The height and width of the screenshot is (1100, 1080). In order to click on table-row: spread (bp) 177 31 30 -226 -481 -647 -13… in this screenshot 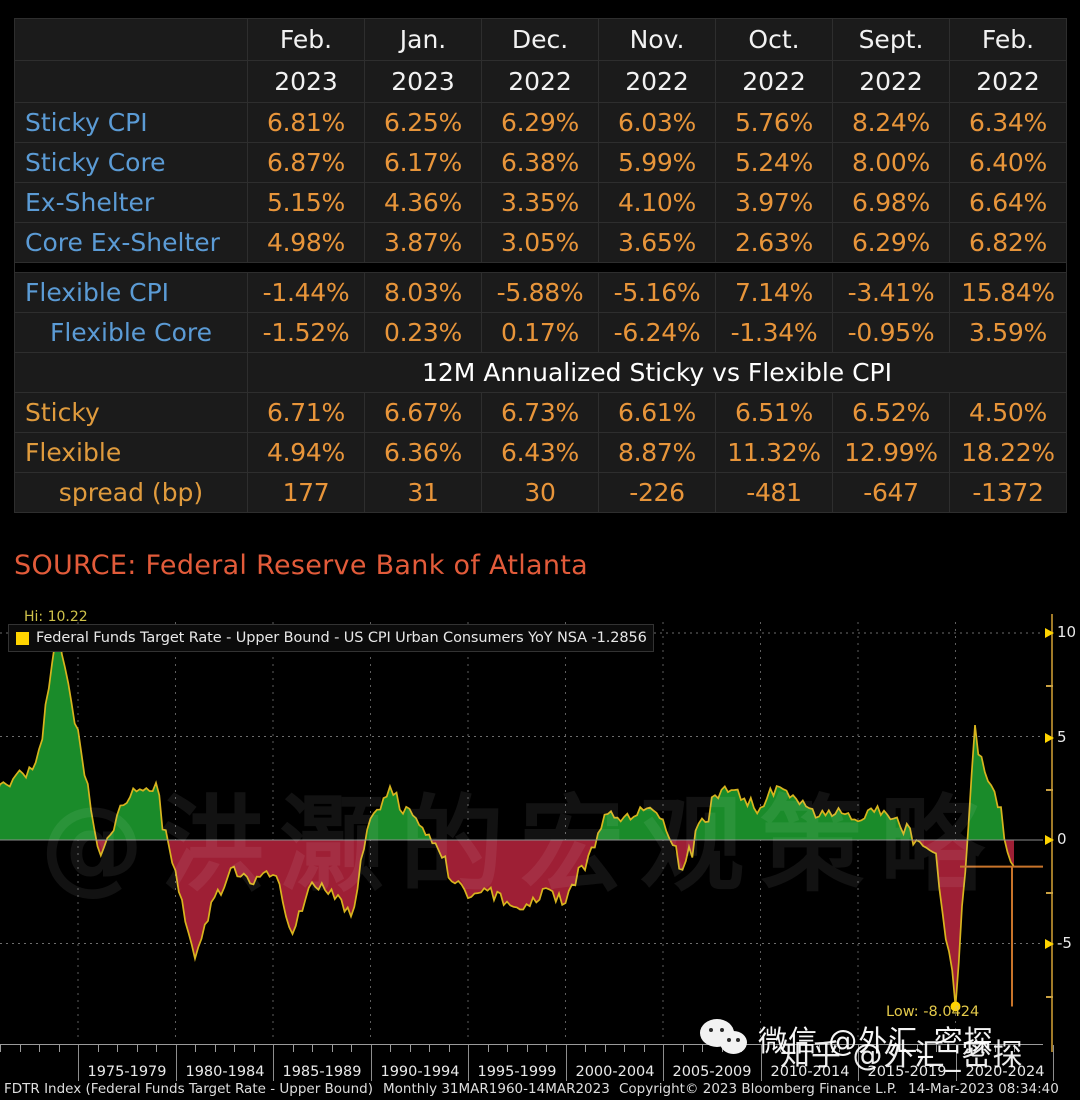, I will do `click(540, 492)`.